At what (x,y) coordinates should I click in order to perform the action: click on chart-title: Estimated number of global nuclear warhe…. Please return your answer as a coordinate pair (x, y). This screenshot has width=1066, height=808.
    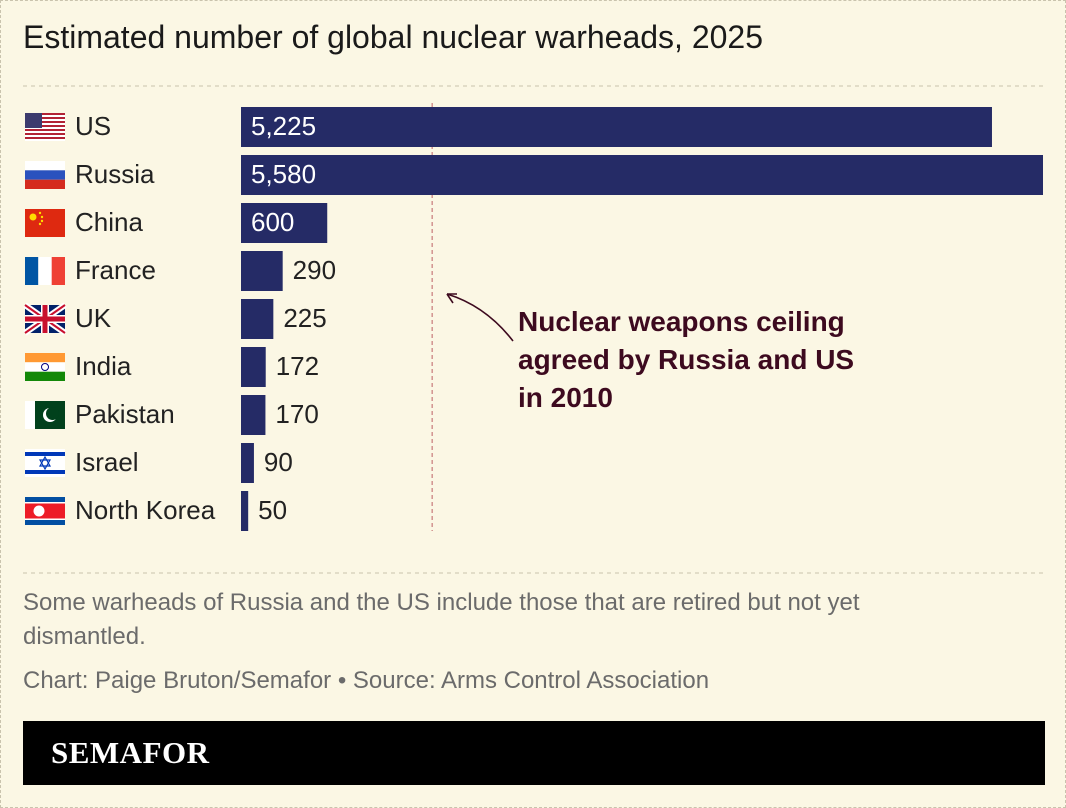
    Looking at the image, I should click on (393, 37).